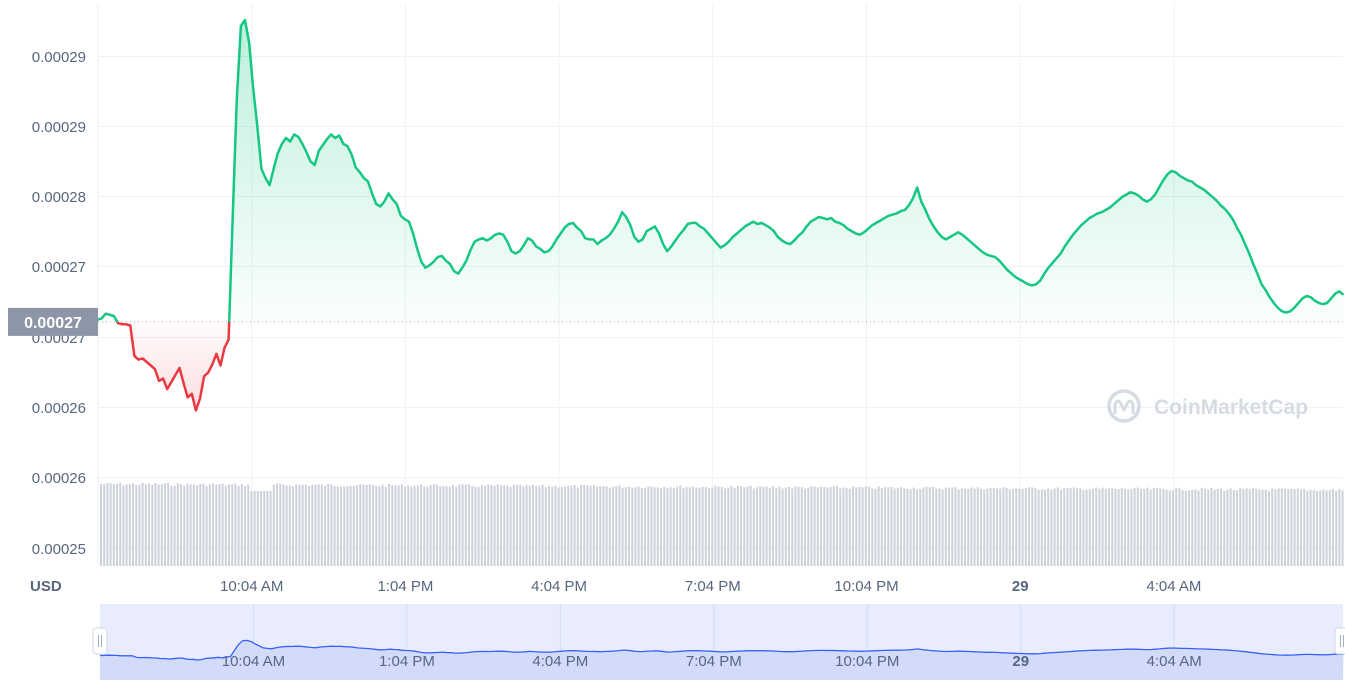  What do you see at coordinates (1339, 641) in the screenshot?
I see `navigator-right-handle` at bounding box center [1339, 641].